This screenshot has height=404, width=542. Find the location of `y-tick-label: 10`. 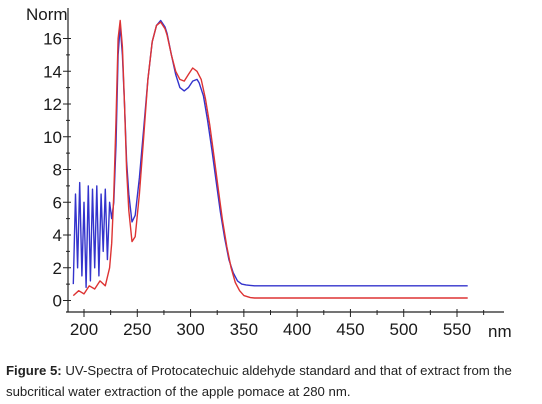

y-tick-label: 10 is located at coordinates (52, 137).